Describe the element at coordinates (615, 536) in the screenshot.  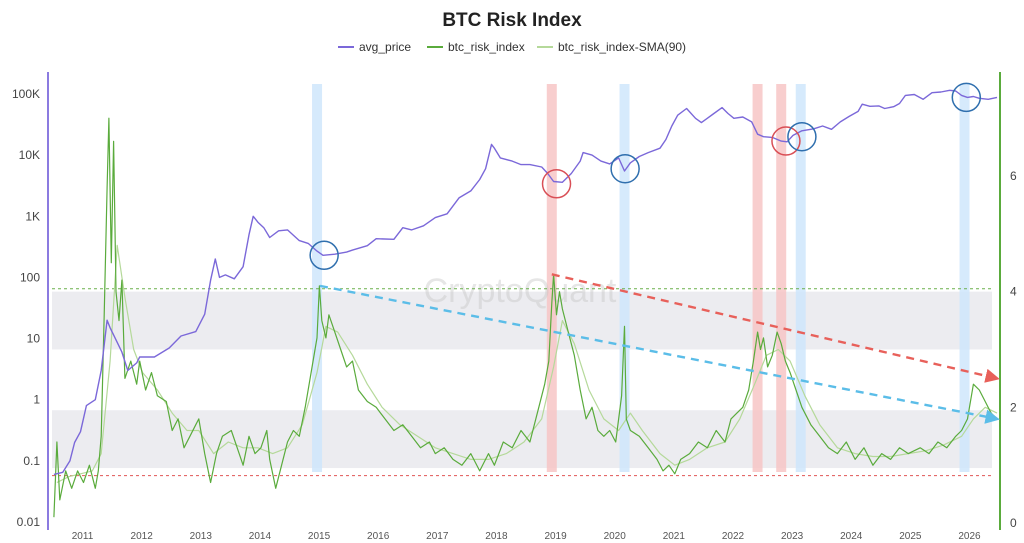
I see `x-tick-label: 2020` at that location.